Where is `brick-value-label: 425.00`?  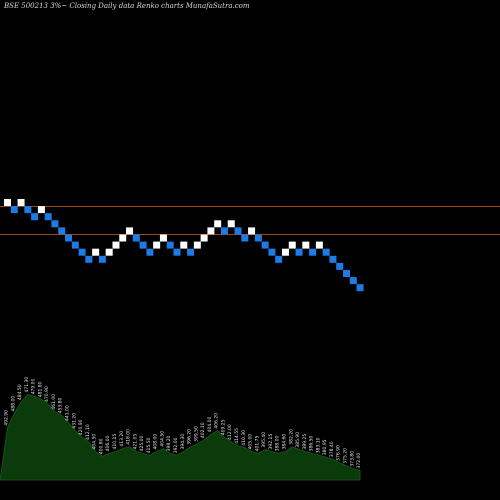
brick-value-label: 425.00 is located at coordinates (142, 444).